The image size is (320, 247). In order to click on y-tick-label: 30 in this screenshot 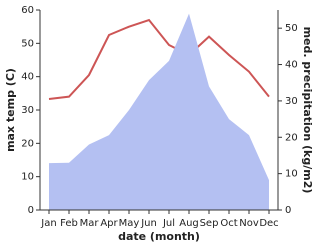, I will do `click(27, 110)`.